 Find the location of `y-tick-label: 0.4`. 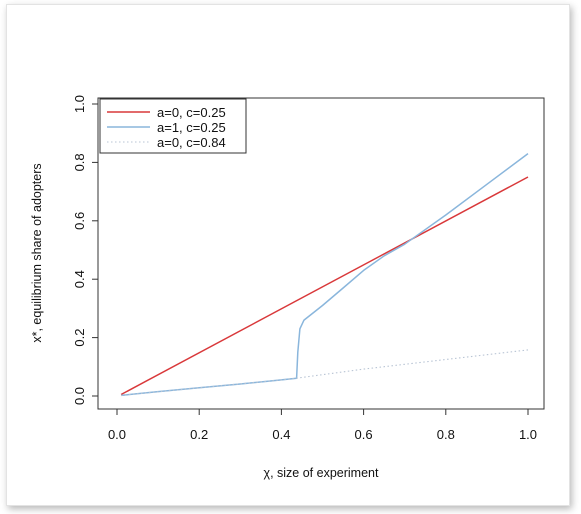

y-tick-label: 0.4 is located at coordinates (79, 279).